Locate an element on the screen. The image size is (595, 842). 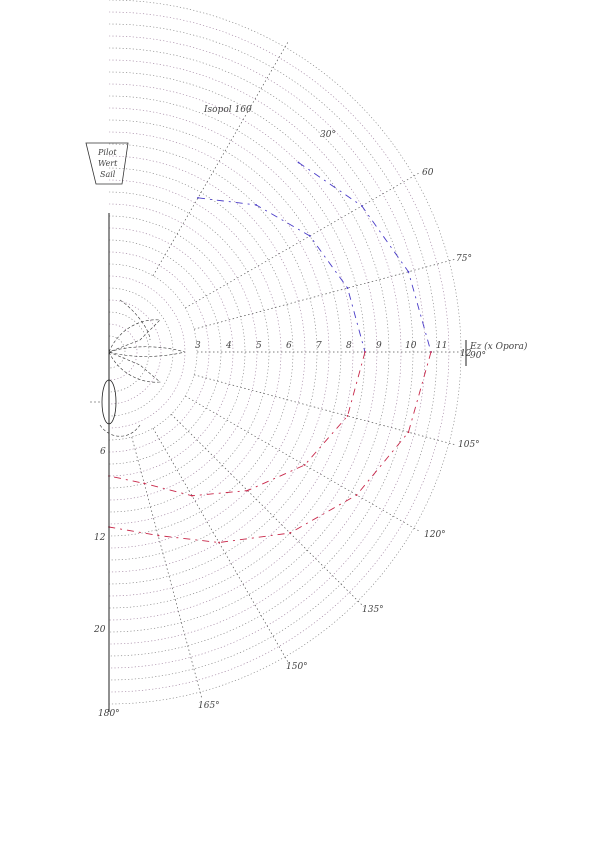
ring-label-10: 10 is located at coordinates (411, 346).